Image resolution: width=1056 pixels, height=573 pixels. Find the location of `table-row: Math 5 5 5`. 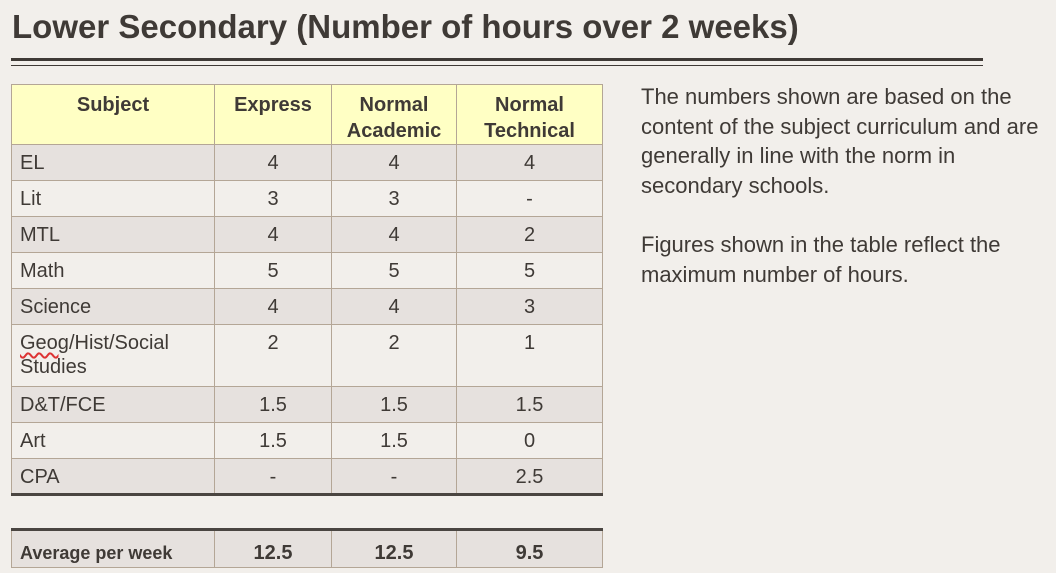

table-row: Math 5 5 5 is located at coordinates (307, 270).